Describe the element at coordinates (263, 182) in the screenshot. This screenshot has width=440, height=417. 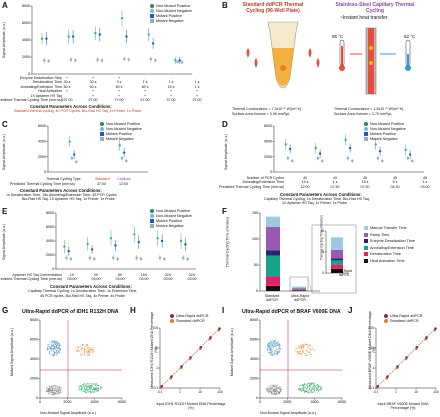
I see `table-row-label: Annealing/Extension Time` at that location.